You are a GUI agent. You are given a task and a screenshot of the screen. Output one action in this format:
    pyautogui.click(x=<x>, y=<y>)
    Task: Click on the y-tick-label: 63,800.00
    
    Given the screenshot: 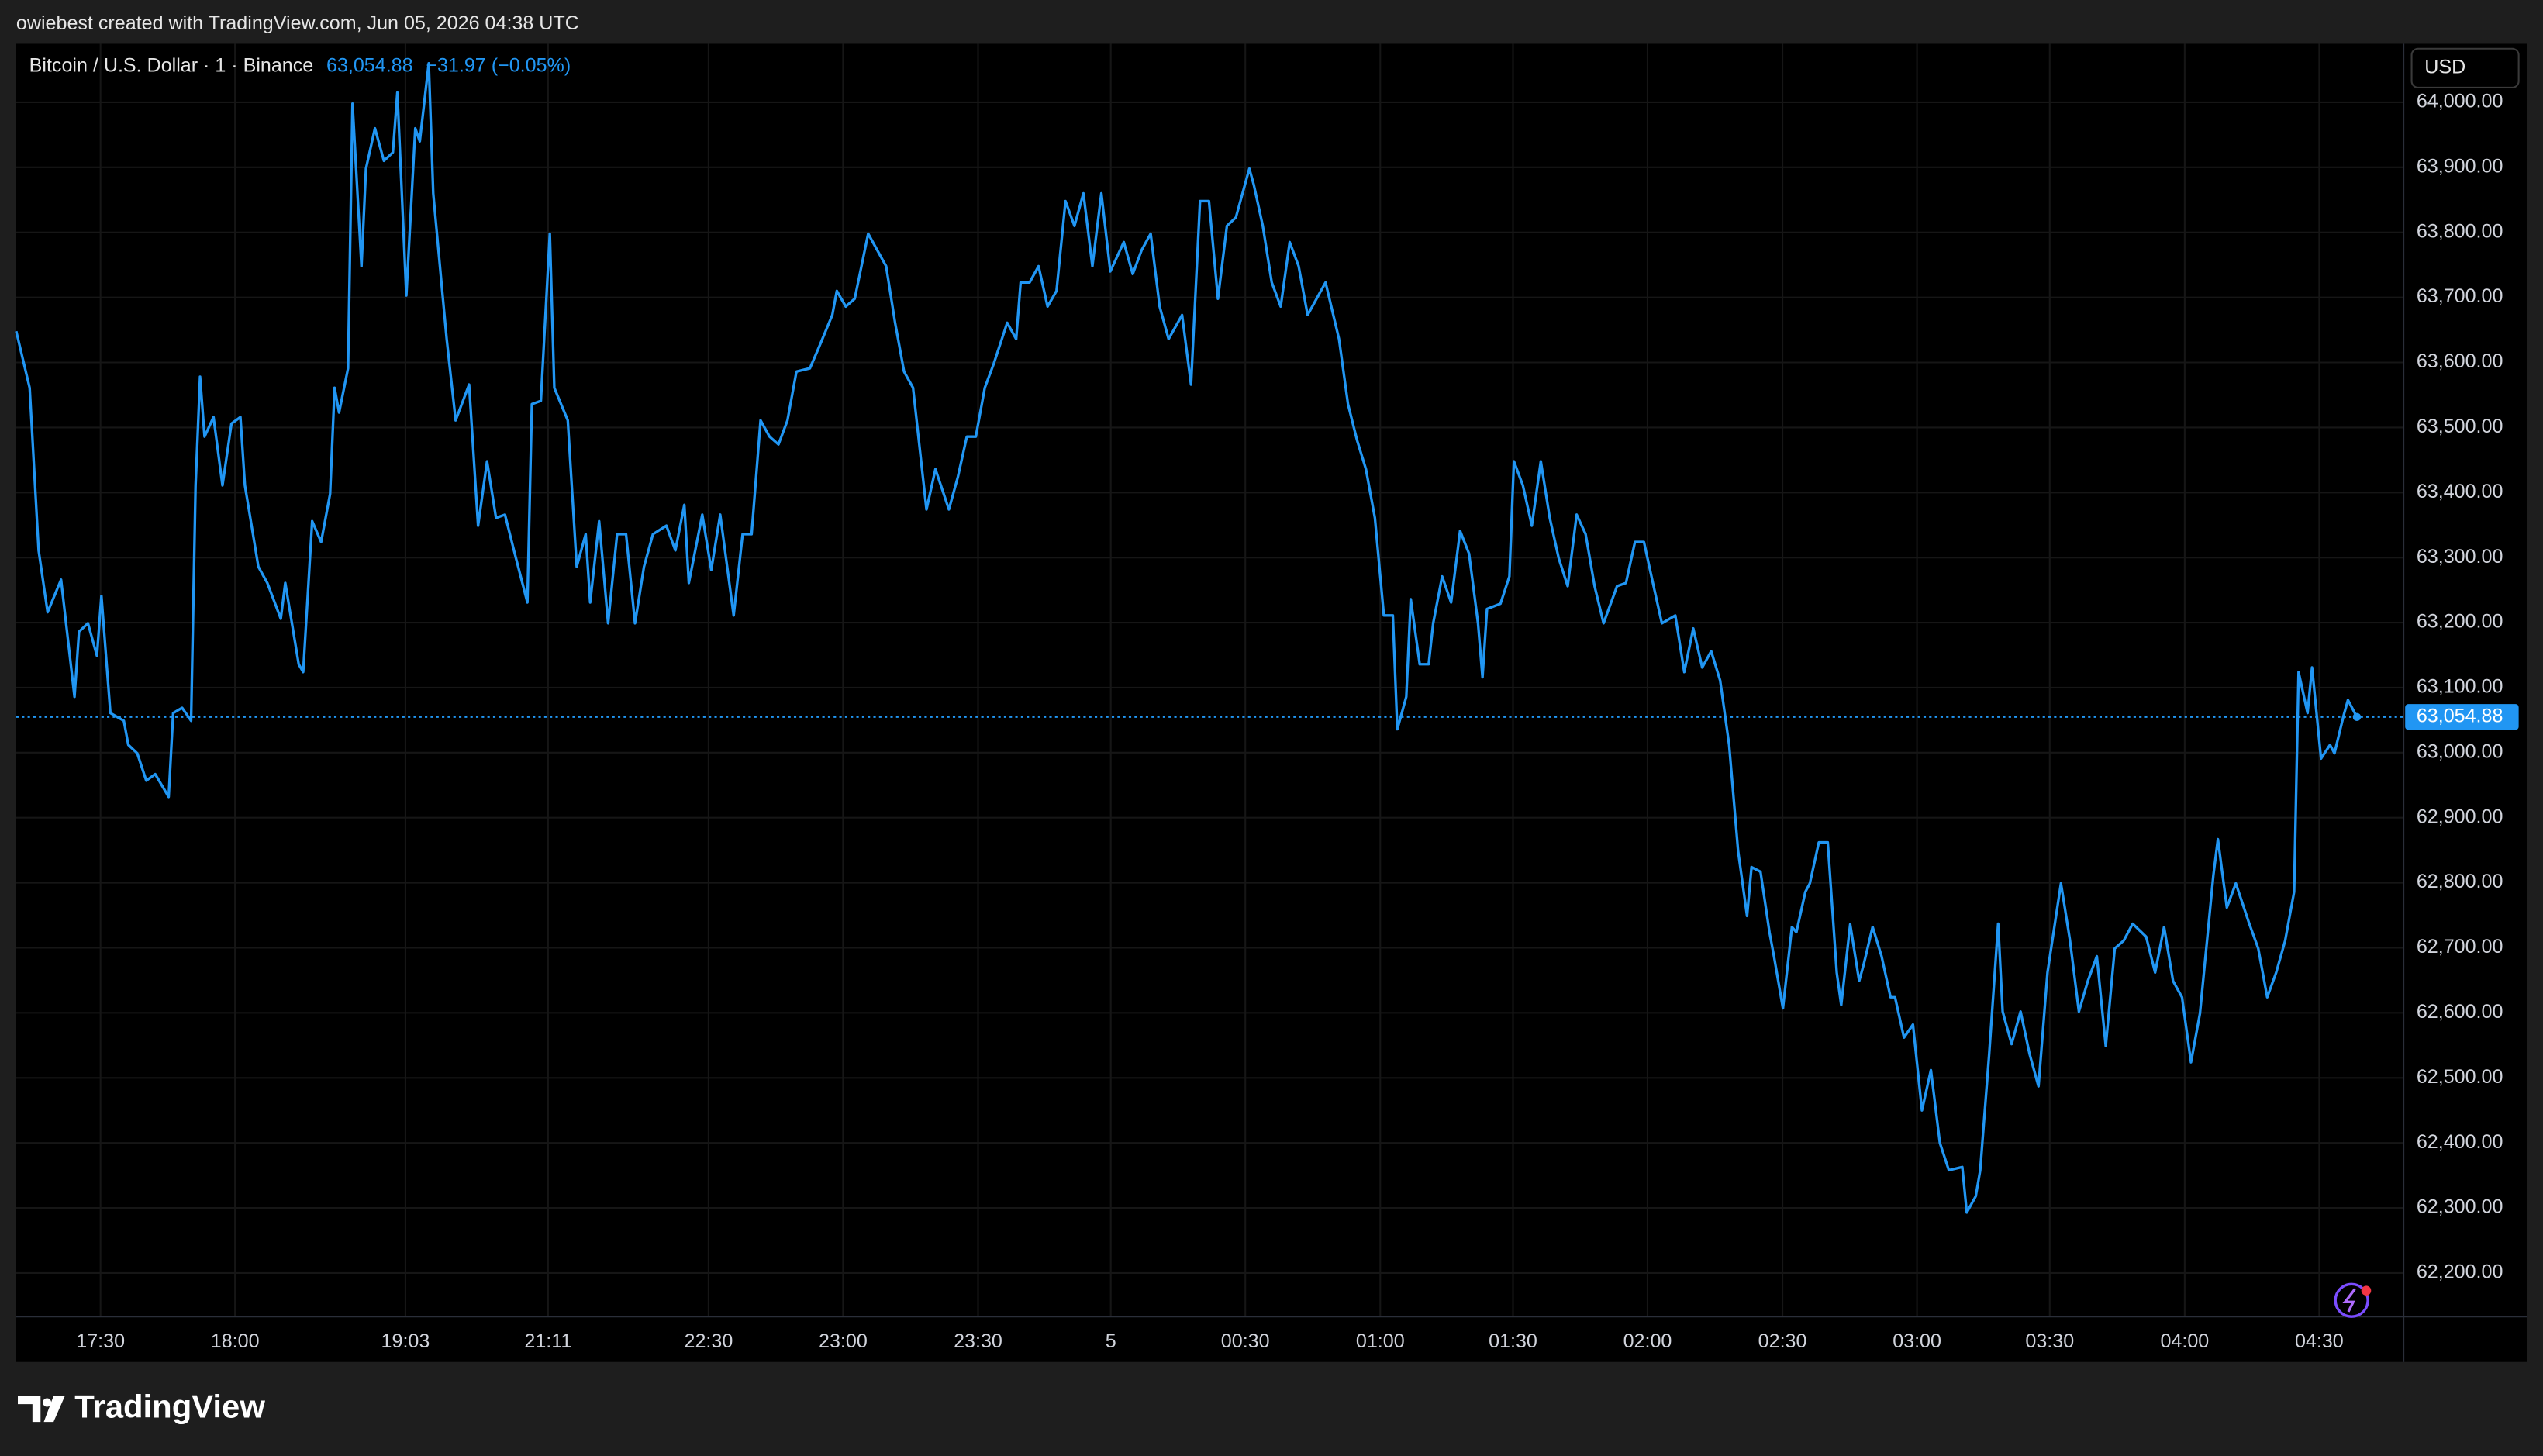 What is the action you would take?
    pyautogui.click(x=2460, y=231)
    